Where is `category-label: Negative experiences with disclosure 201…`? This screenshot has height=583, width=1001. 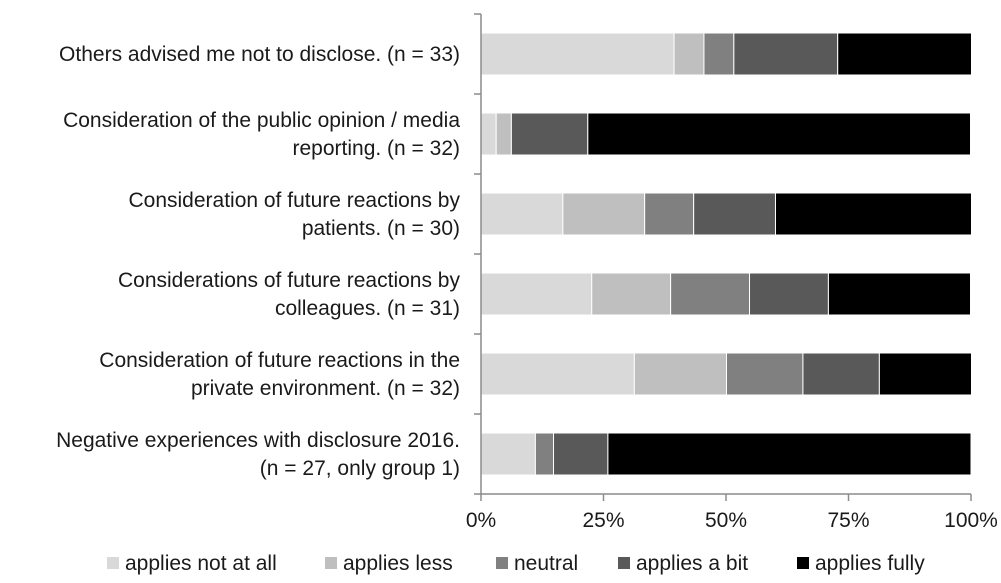 category-label: Negative experiences with disclosure 201… is located at coordinates (258, 440).